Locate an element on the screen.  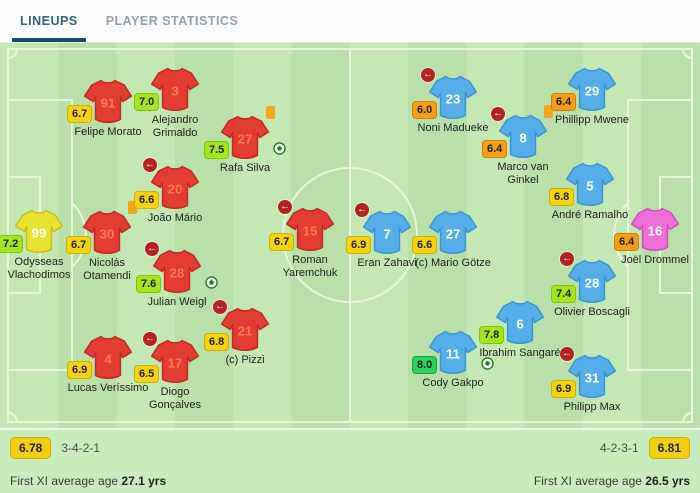
player-name: Rafa Silva is located at coordinates (245, 168).